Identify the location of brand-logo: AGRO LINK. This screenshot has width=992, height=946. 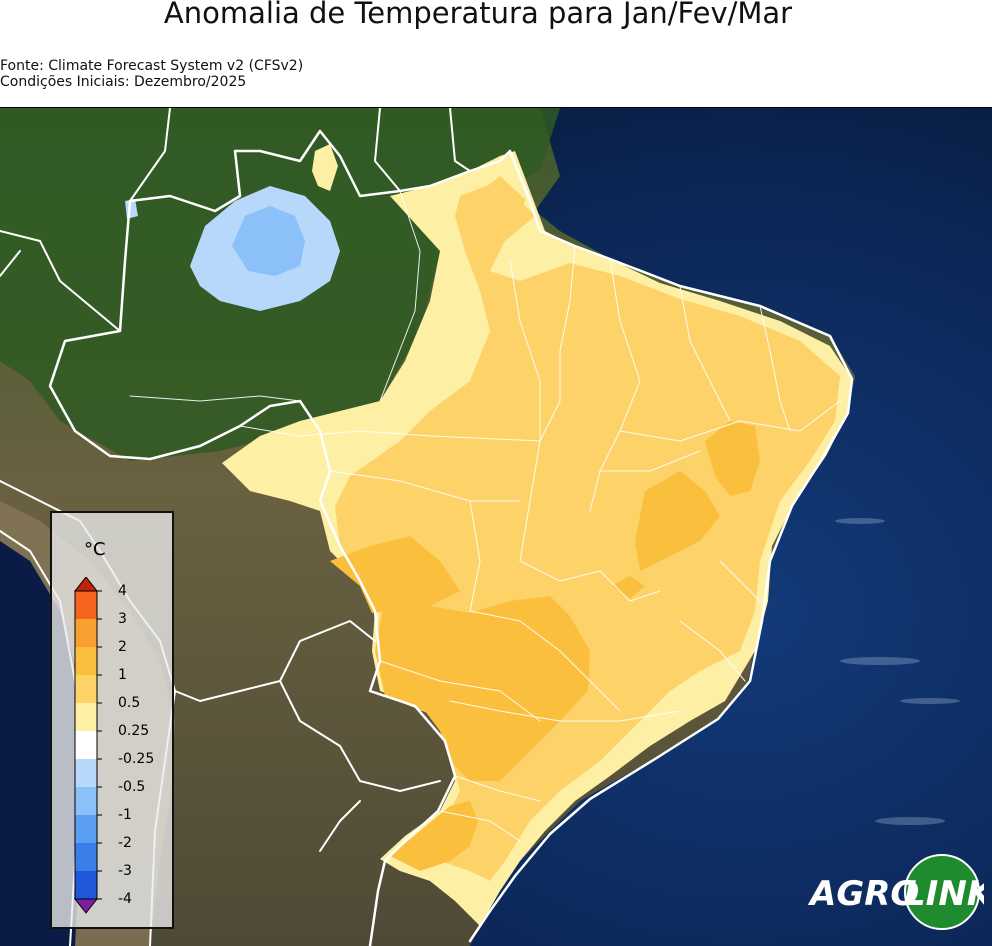
(899, 892).